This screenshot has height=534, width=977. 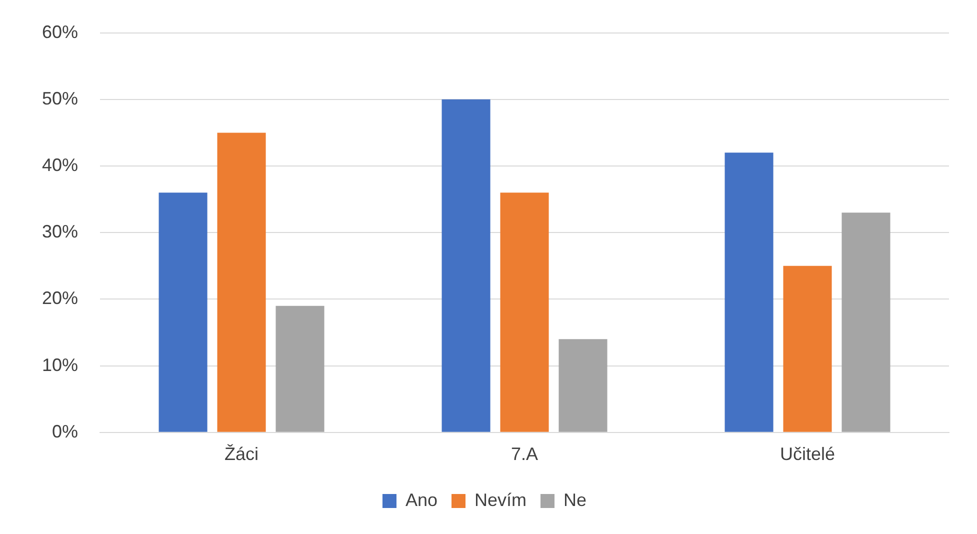 What do you see at coordinates (808, 454) in the screenshot?
I see `x-tick-label: Učitelé` at bounding box center [808, 454].